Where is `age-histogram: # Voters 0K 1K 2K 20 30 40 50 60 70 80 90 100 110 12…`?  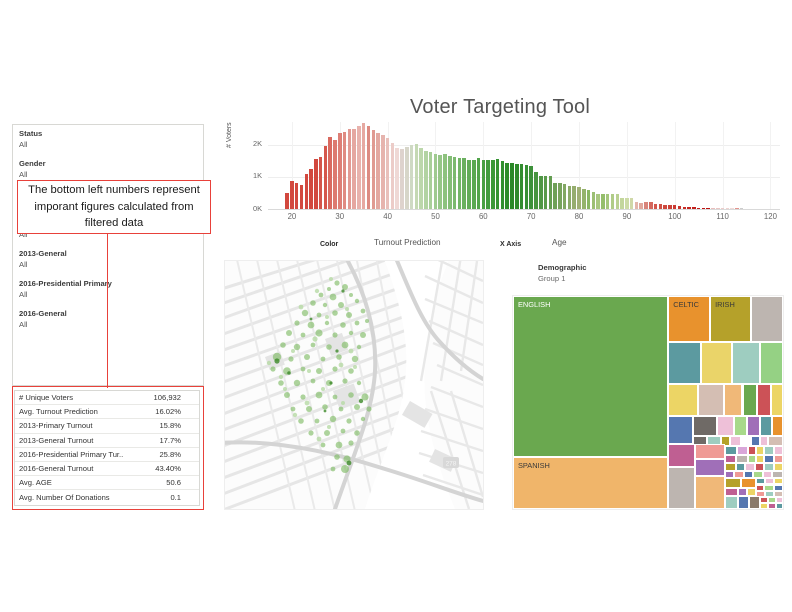
age-histogram: # Voters 0K 1K 2K 20 30 40 50 60 70 80 90 100 110 12… is located at coordinates (505, 176).